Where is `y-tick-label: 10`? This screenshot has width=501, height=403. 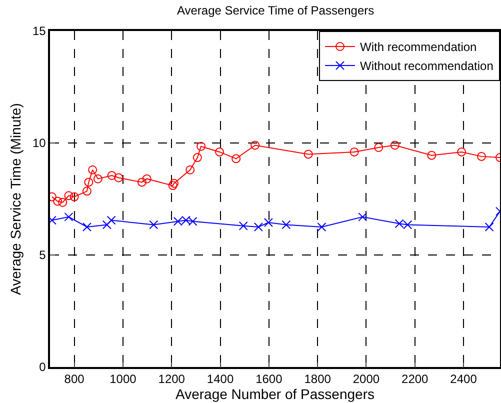
y-tick-label: 10 is located at coordinates (39, 143).